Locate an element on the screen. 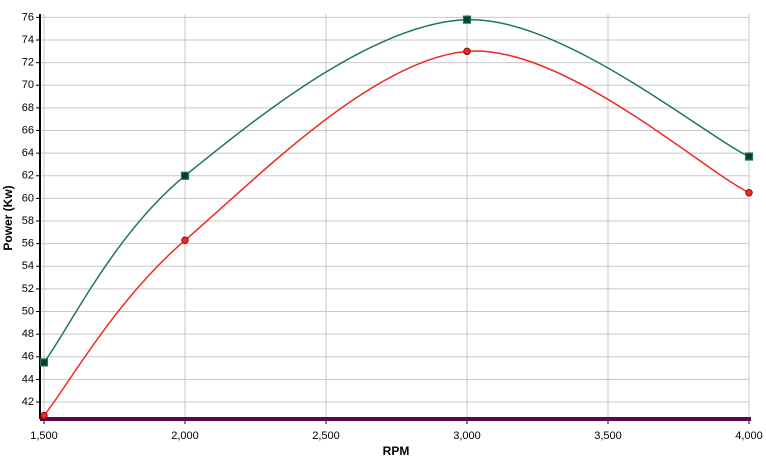 The height and width of the screenshot is (461, 766). x-axis-title: RPM is located at coordinates (396, 451).